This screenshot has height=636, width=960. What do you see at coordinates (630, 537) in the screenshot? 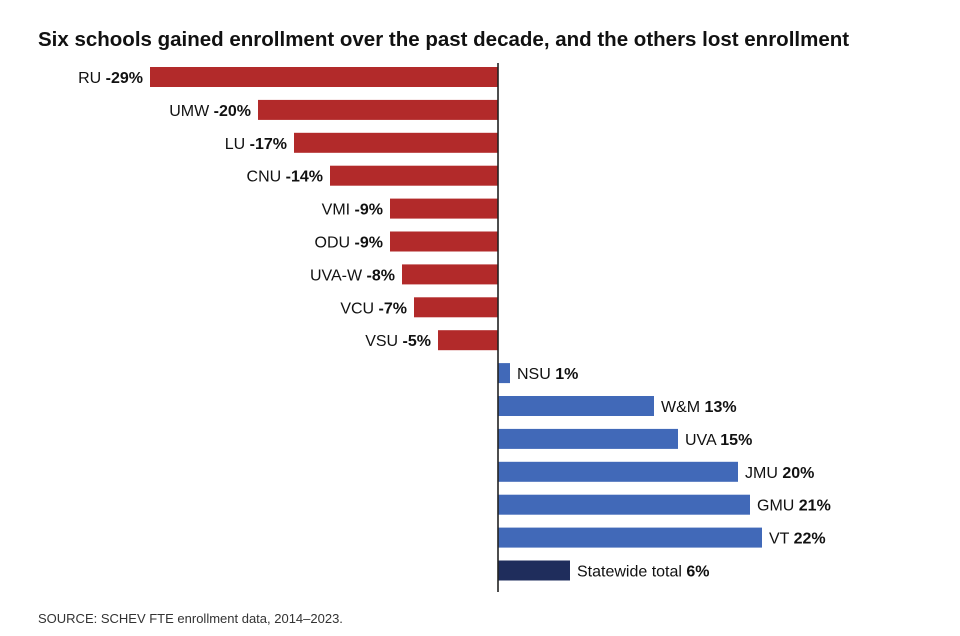
I see `bar-vt` at bounding box center [630, 537].